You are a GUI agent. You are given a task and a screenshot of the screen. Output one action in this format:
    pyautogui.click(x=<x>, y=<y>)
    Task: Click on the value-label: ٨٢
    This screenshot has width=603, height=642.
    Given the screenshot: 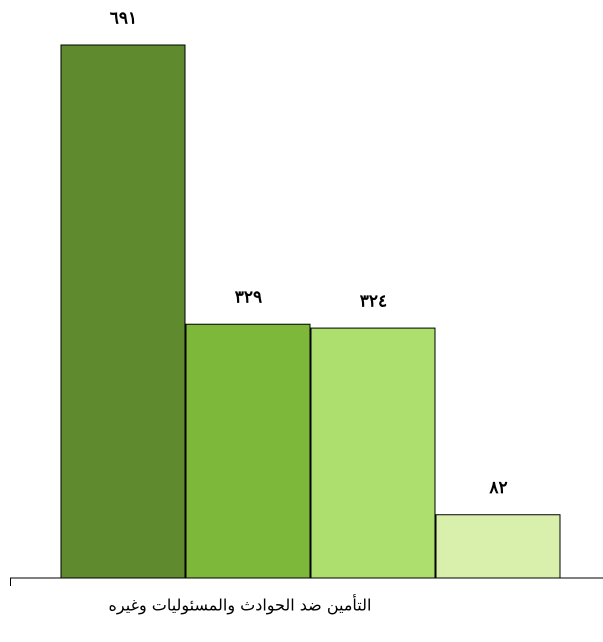 What is the action you would take?
    pyautogui.click(x=497, y=488)
    